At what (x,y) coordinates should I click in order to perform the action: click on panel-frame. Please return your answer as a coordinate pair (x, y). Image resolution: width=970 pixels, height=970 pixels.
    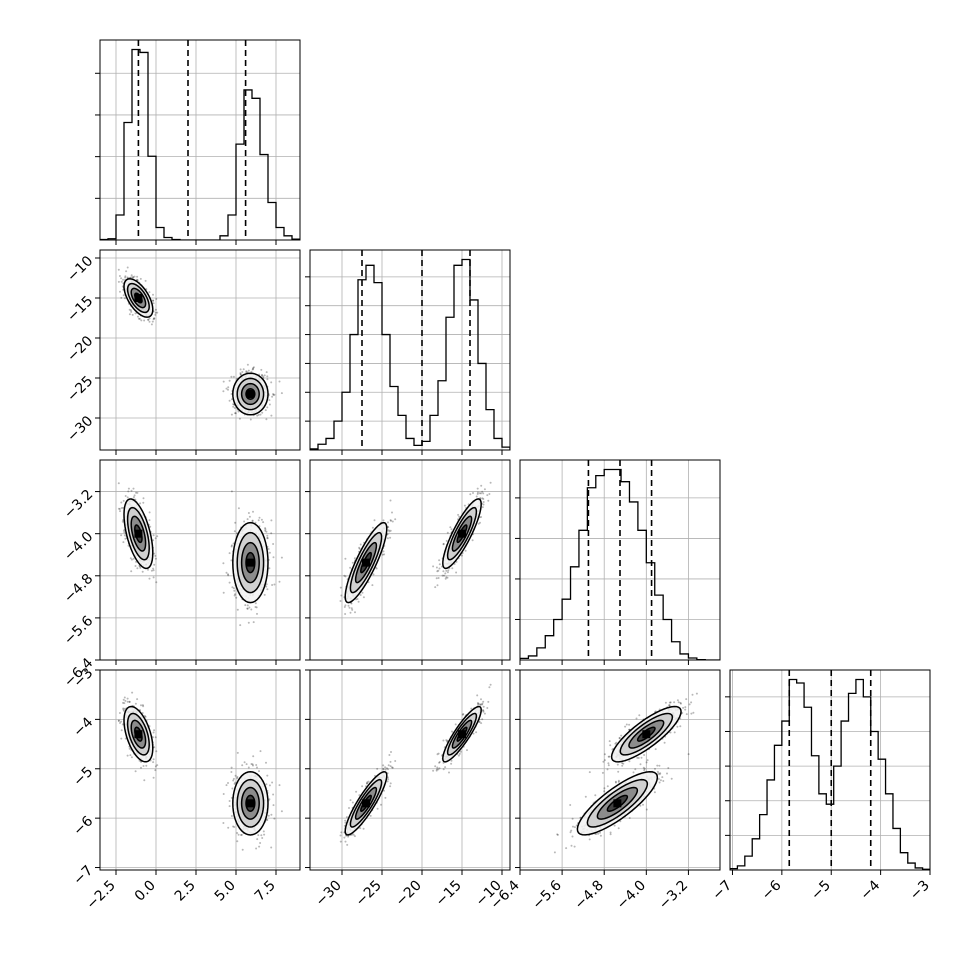
    Looking at the image, I should click on (200, 770).